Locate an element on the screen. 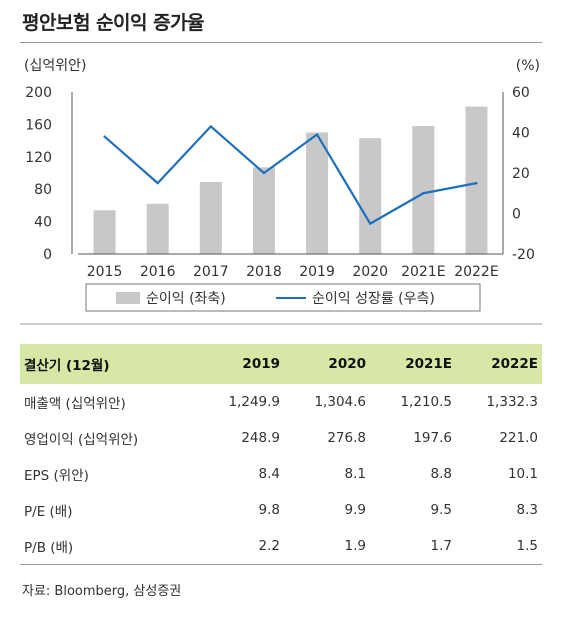 The image size is (566, 617). growth-point-2022E is located at coordinates (476, 183).